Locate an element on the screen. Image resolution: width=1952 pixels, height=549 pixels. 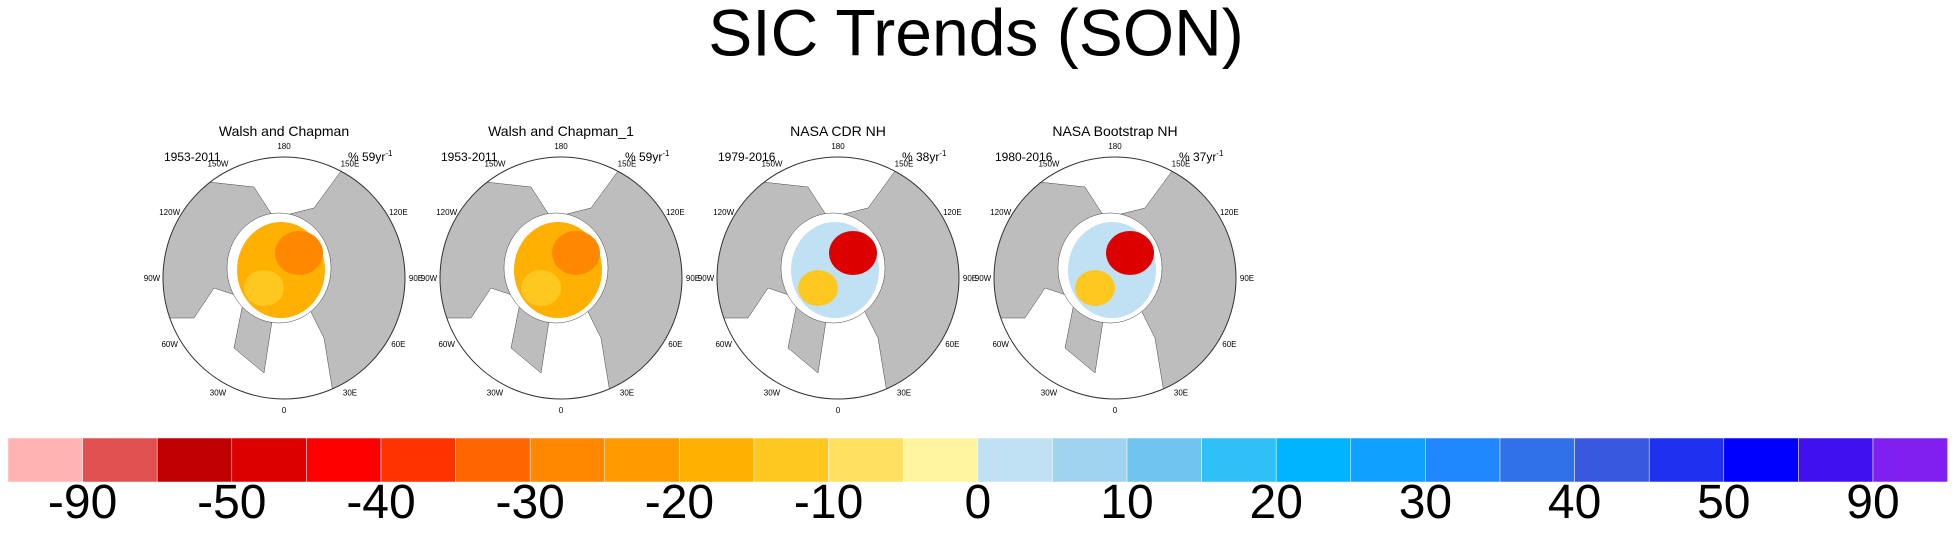
colorbar-label: 90 is located at coordinates (1872, 502).